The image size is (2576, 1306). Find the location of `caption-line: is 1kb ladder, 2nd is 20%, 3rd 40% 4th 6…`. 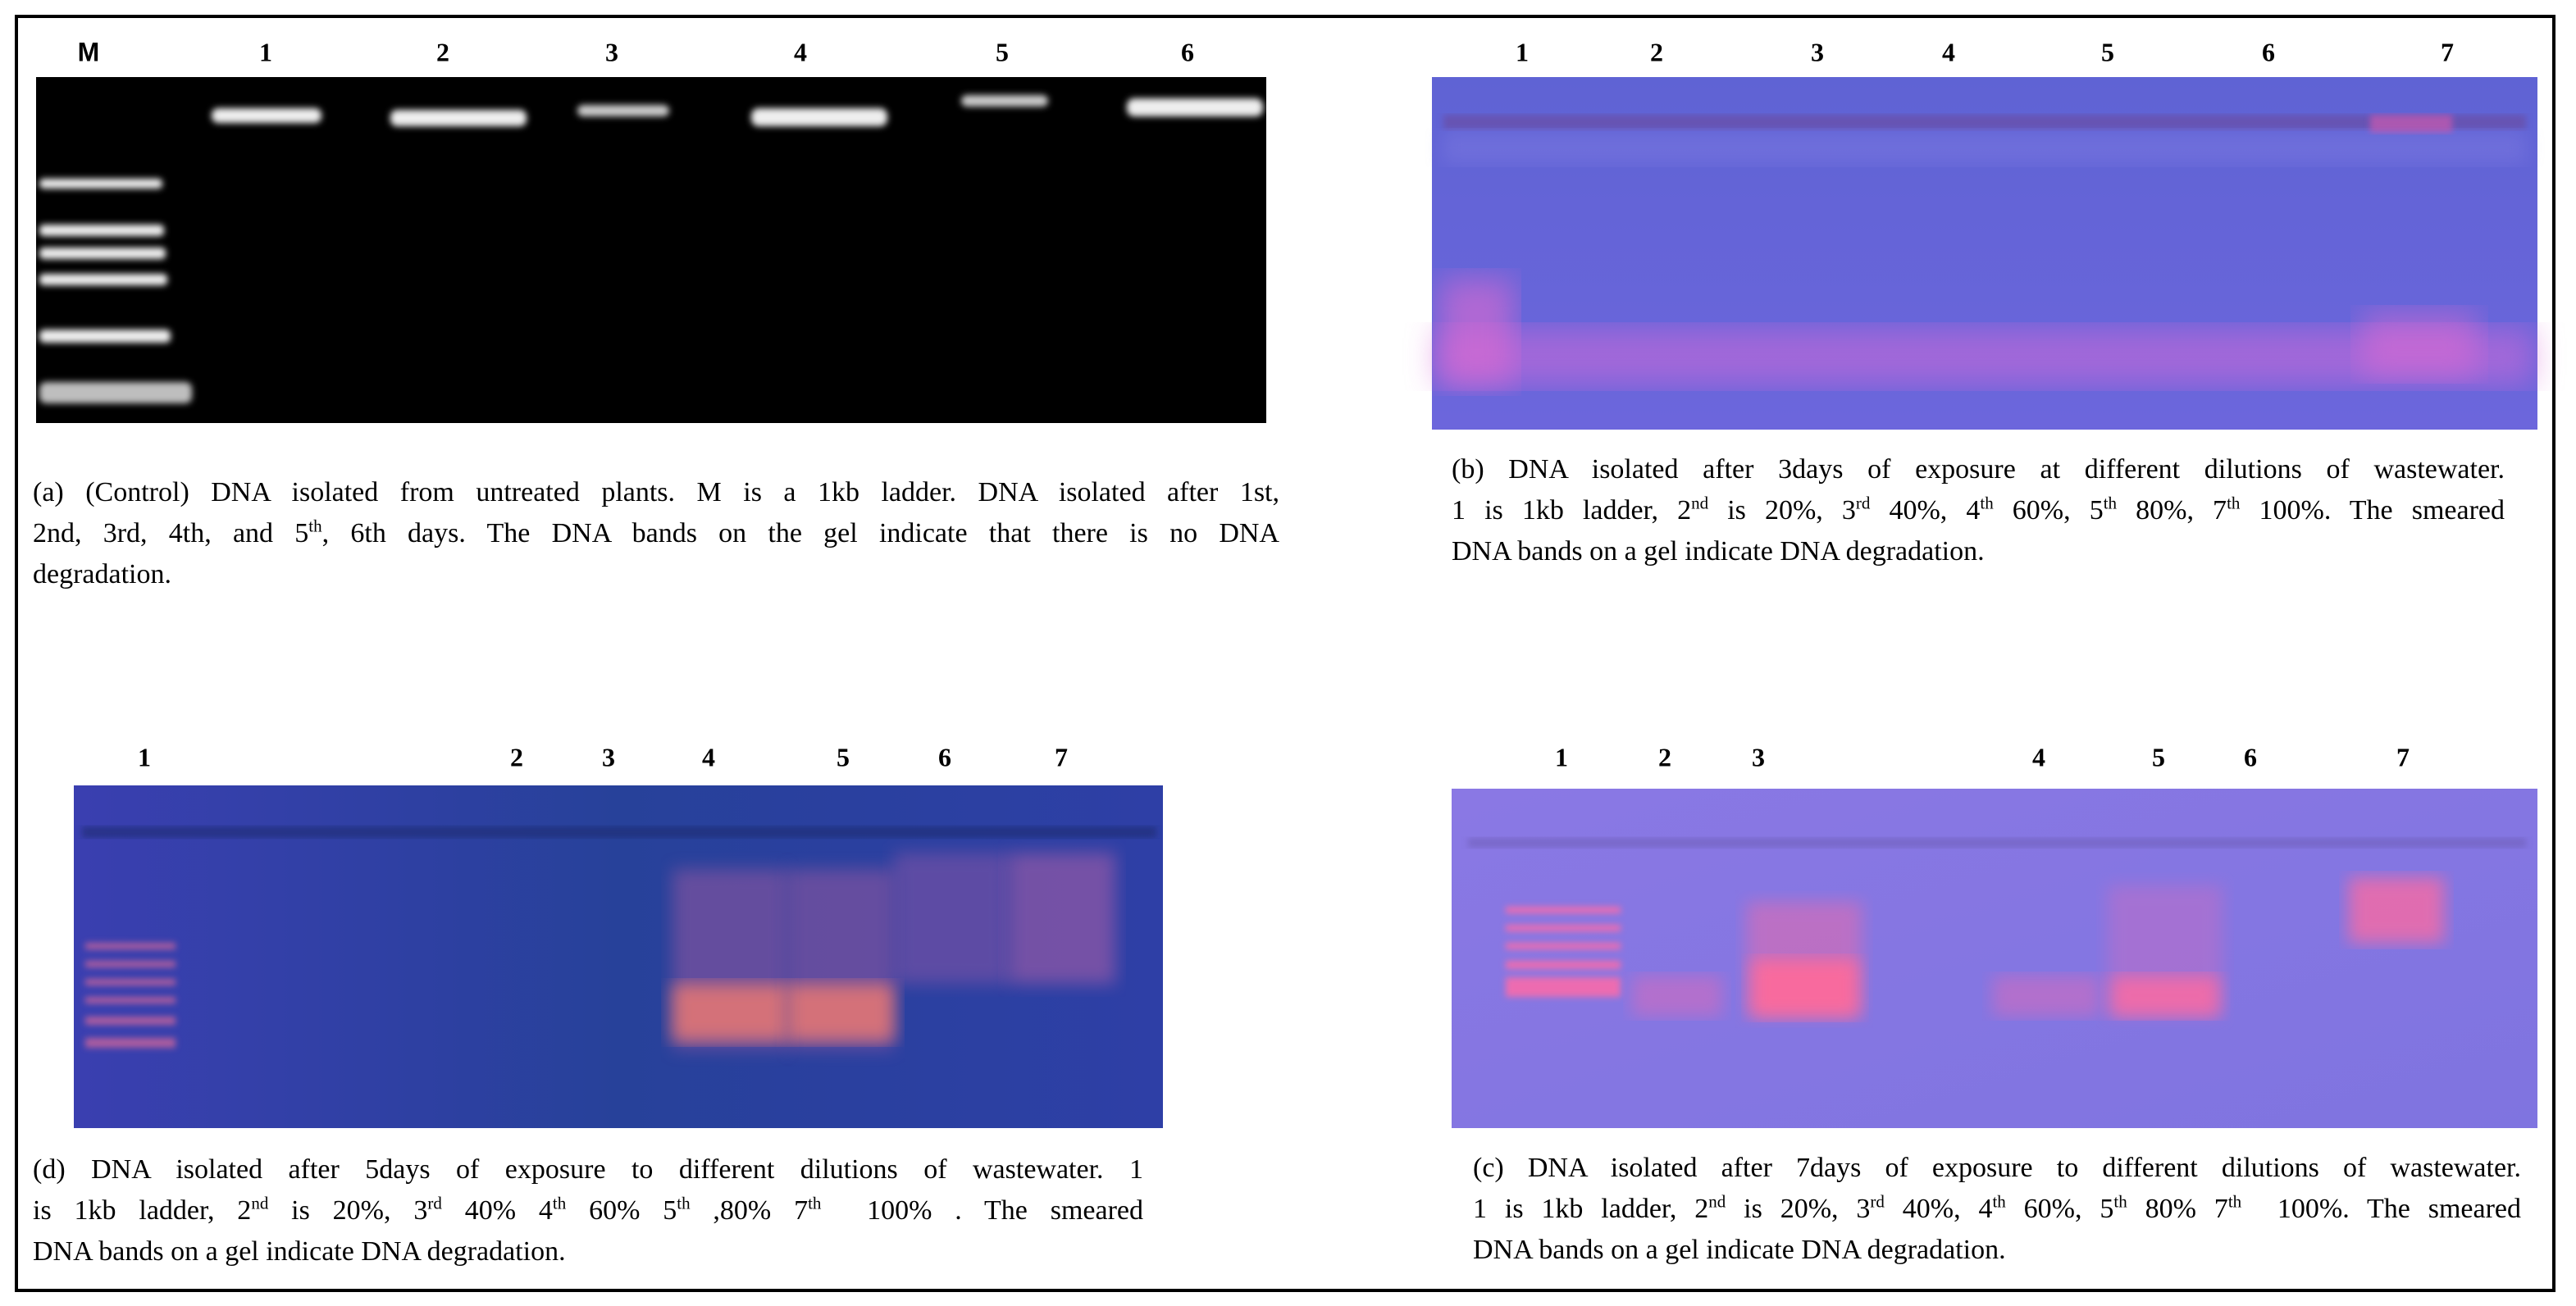

caption-line: is 1kb ladder, 2nd is 20%, 3rd 40% 4th 6… is located at coordinates (588, 1210).